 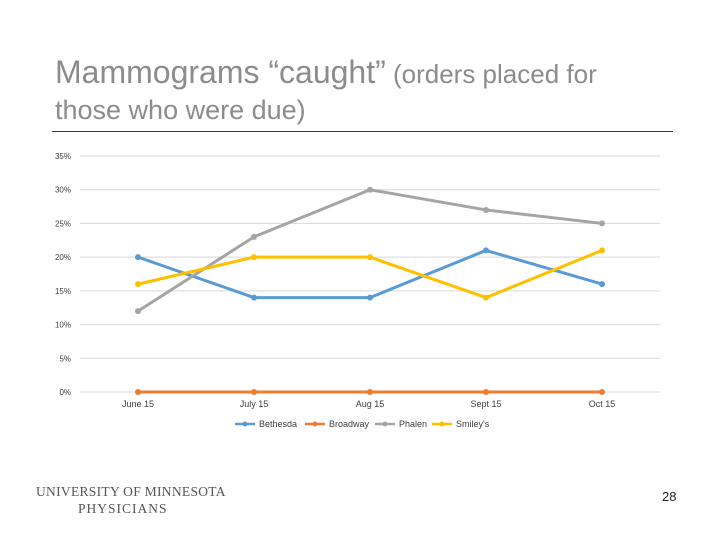 What do you see at coordinates (63, 325) in the screenshot?
I see `y-tick-label: 10%` at bounding box center [63, 325].